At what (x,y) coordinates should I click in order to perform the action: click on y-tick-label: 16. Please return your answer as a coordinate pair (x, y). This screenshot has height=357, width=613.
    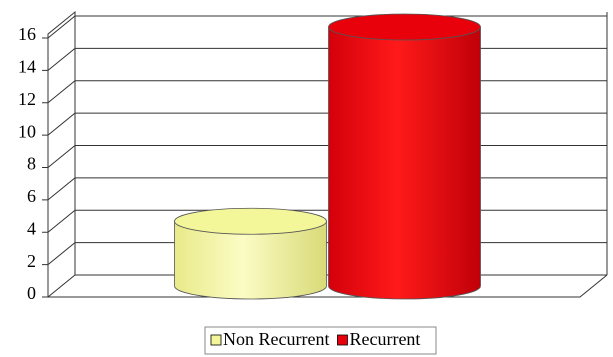
    Looking at the image, I should click on (27, 34).